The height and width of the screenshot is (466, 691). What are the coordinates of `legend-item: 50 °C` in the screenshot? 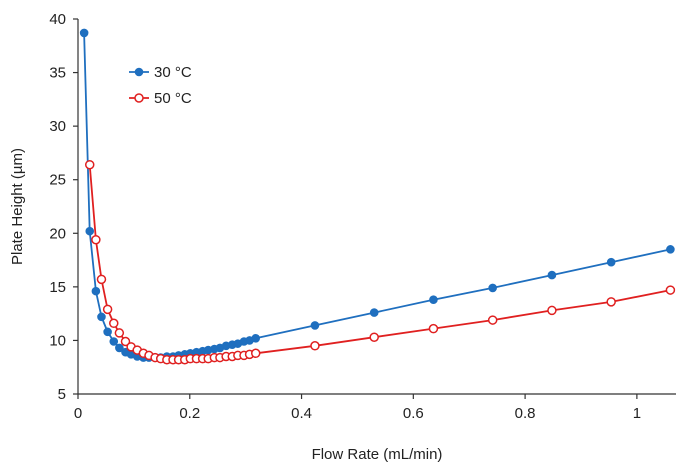 It's located at (160, 98).